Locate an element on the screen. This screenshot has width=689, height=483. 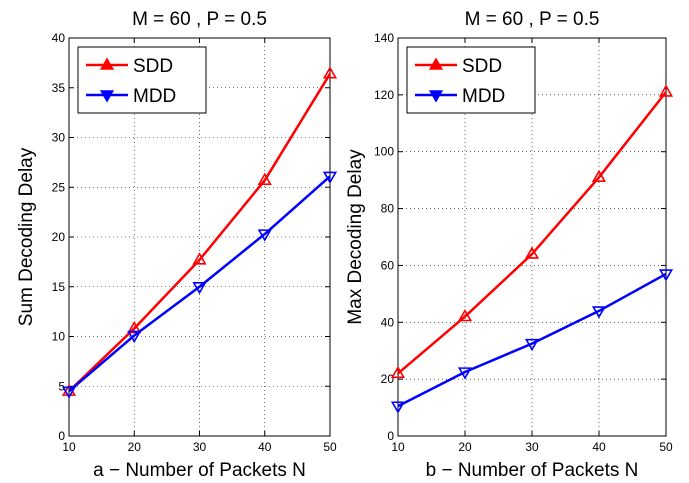
y-tick-label: 140 is located at coordinates (384, 38).